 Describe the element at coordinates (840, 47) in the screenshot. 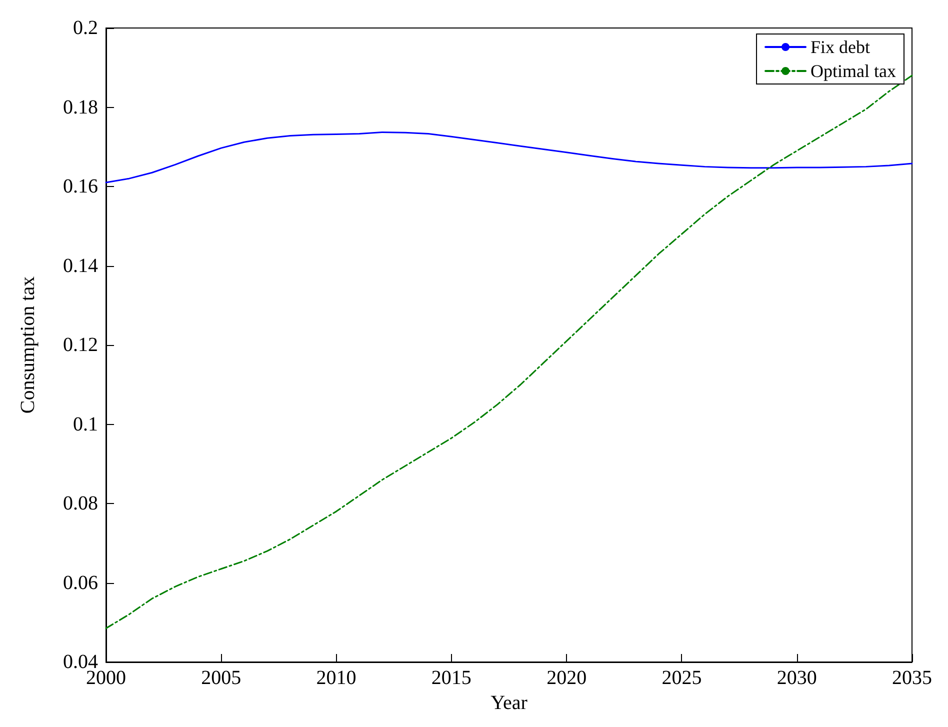

I see `legend-label: Fix debt` at that location.